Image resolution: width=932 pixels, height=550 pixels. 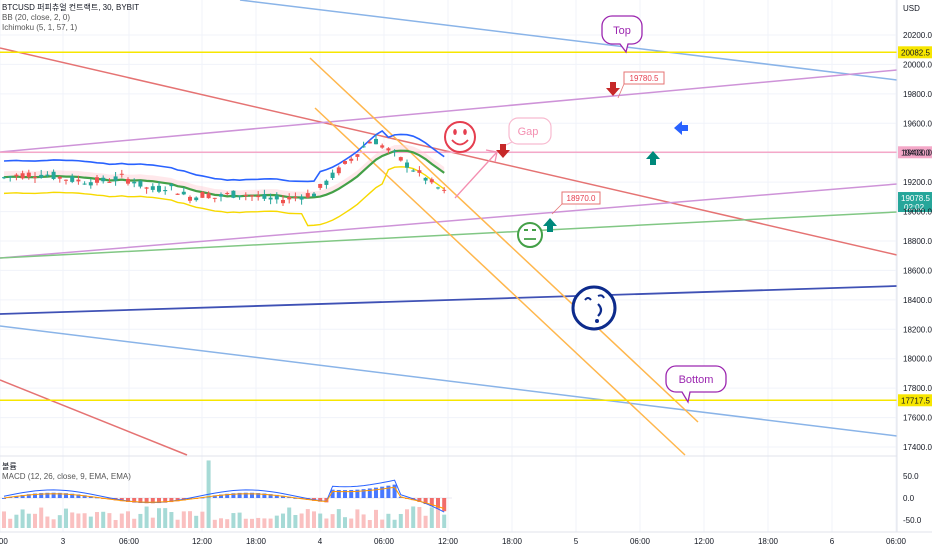 What do you see at coordinates (476, 174) in the screenshot?
I see `gap-arrow` at bounding box center [476, 174].